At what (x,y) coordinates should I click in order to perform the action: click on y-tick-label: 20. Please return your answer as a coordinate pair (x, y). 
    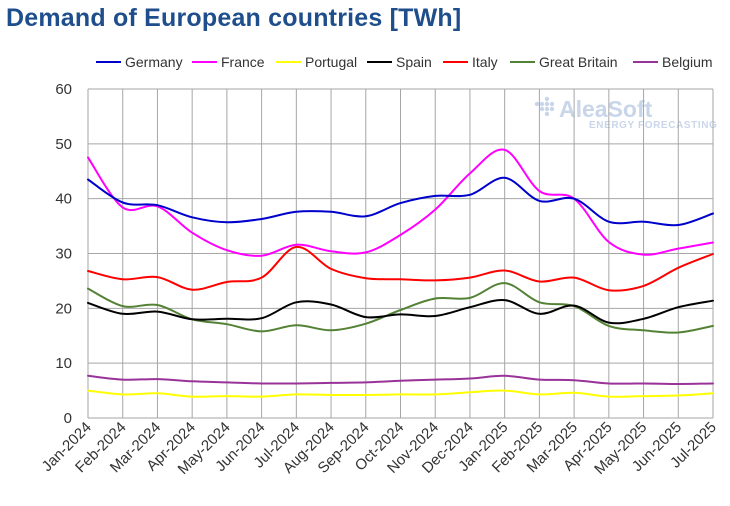
    Looking at the image, I should click on (63, 308).